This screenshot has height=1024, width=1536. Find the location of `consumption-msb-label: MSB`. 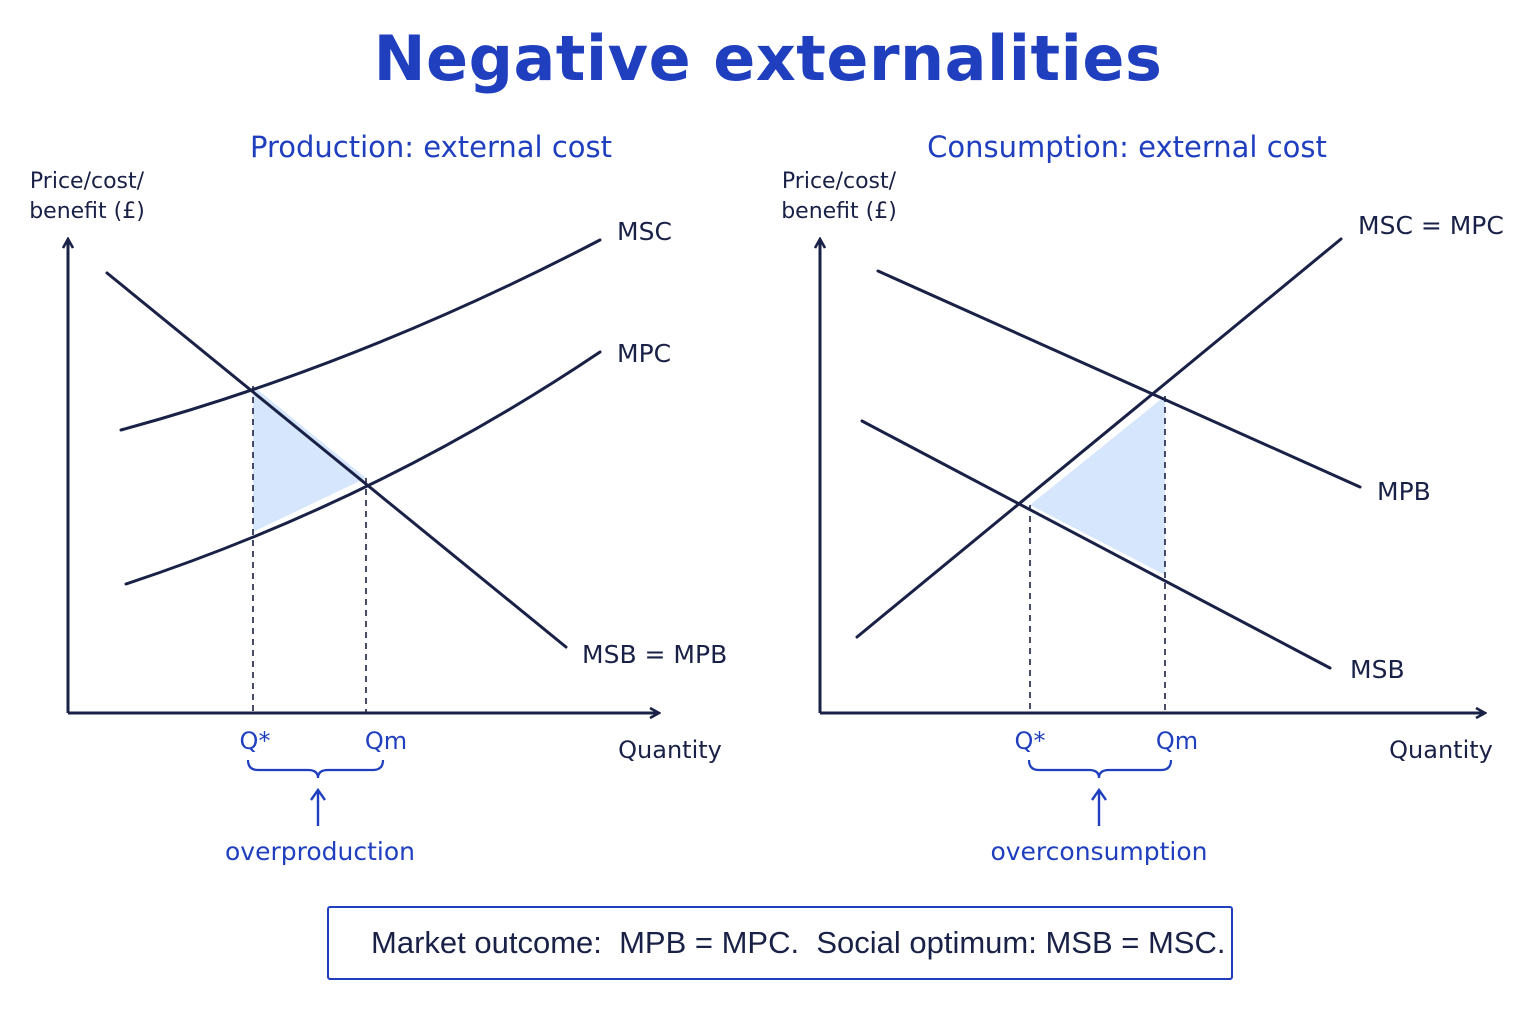

consumption-msb-label: MSB is located at coordinates (1377, 669).